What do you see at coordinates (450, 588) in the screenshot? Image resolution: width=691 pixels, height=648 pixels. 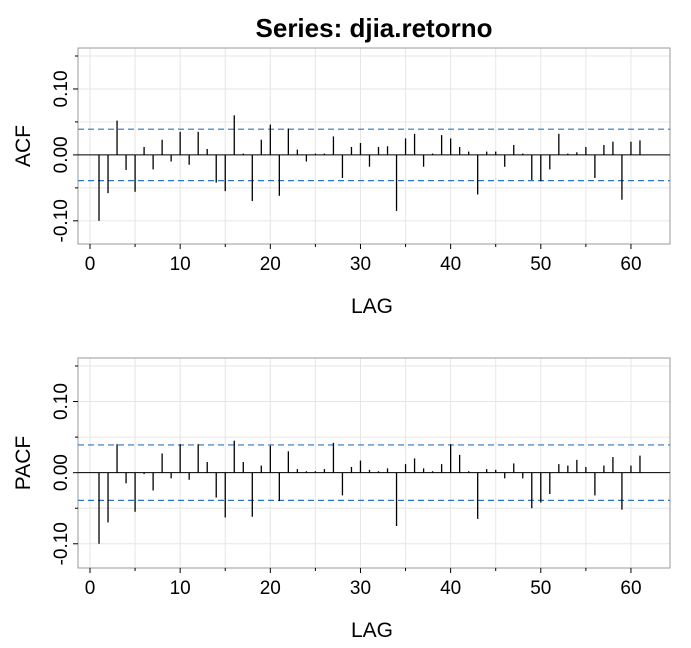 I see `pacf-x-tick-label: 40` at bounding box center [450, 588].